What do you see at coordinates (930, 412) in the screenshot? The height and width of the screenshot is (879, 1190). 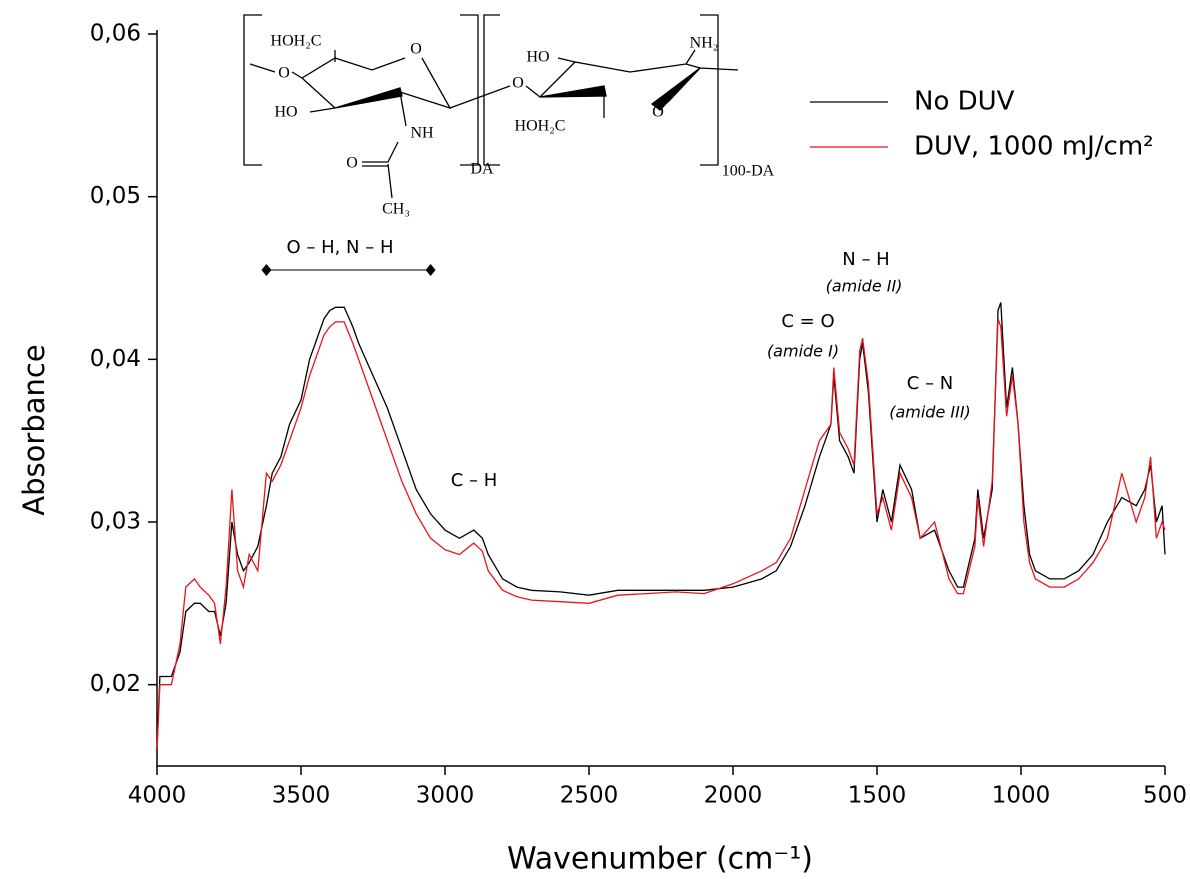 I see `annotation: (amide III)` at bounding box center [930, 412].